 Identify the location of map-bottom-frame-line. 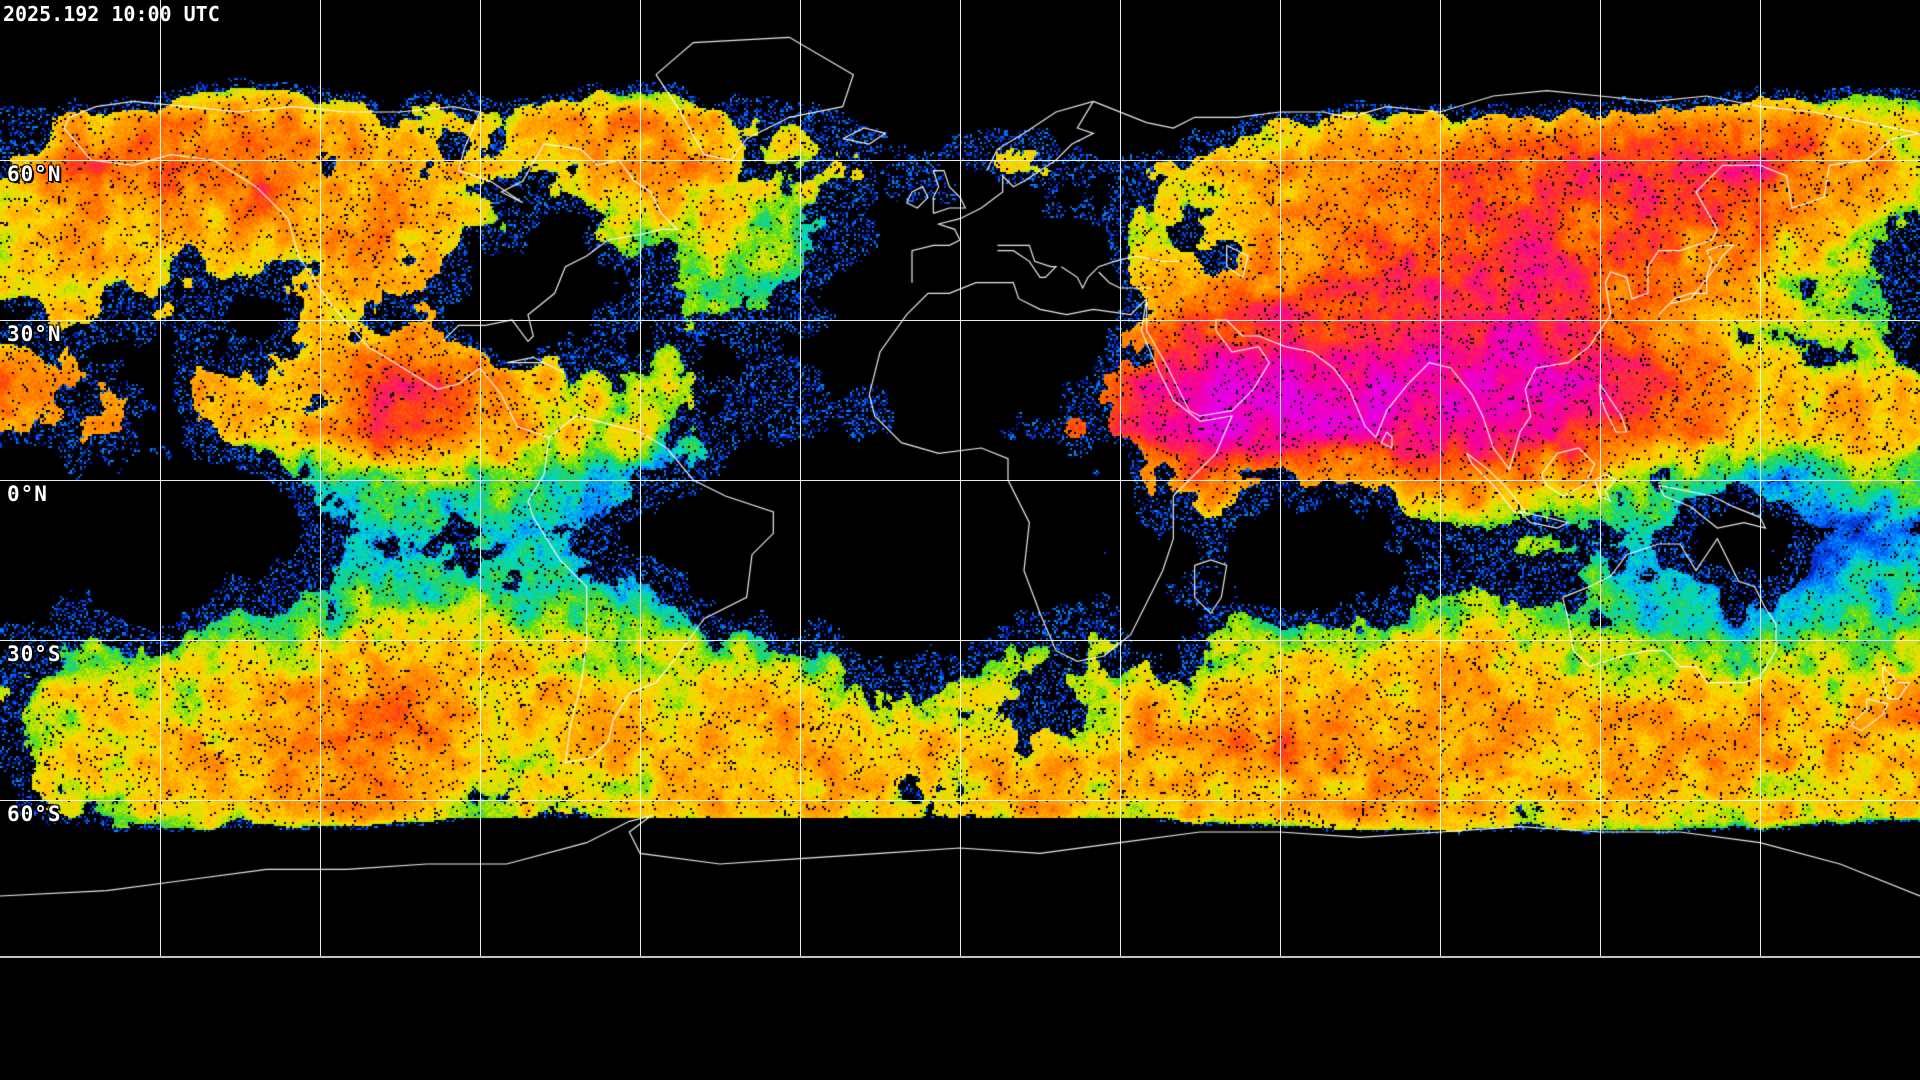
(960, 957).